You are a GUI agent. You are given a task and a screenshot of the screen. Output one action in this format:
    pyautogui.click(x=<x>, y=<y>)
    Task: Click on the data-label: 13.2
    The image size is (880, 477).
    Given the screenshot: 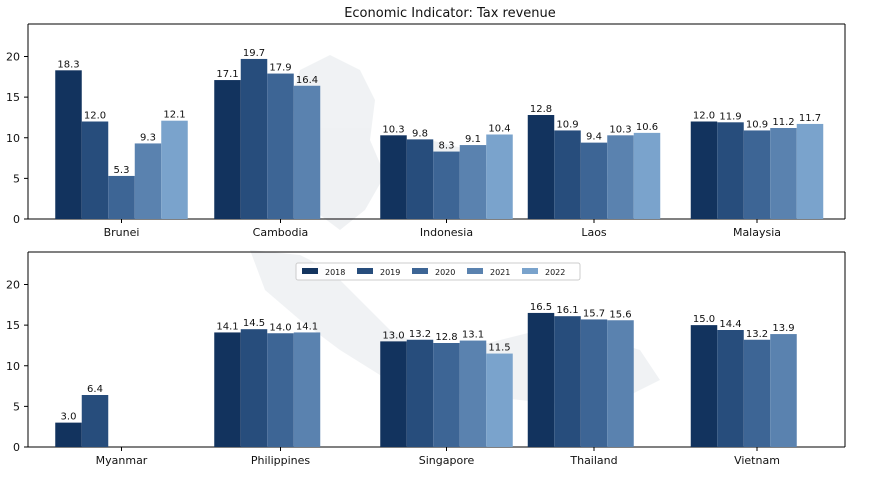 What is the action you would take?
    pyautogui.click(x=420, y=334)
    